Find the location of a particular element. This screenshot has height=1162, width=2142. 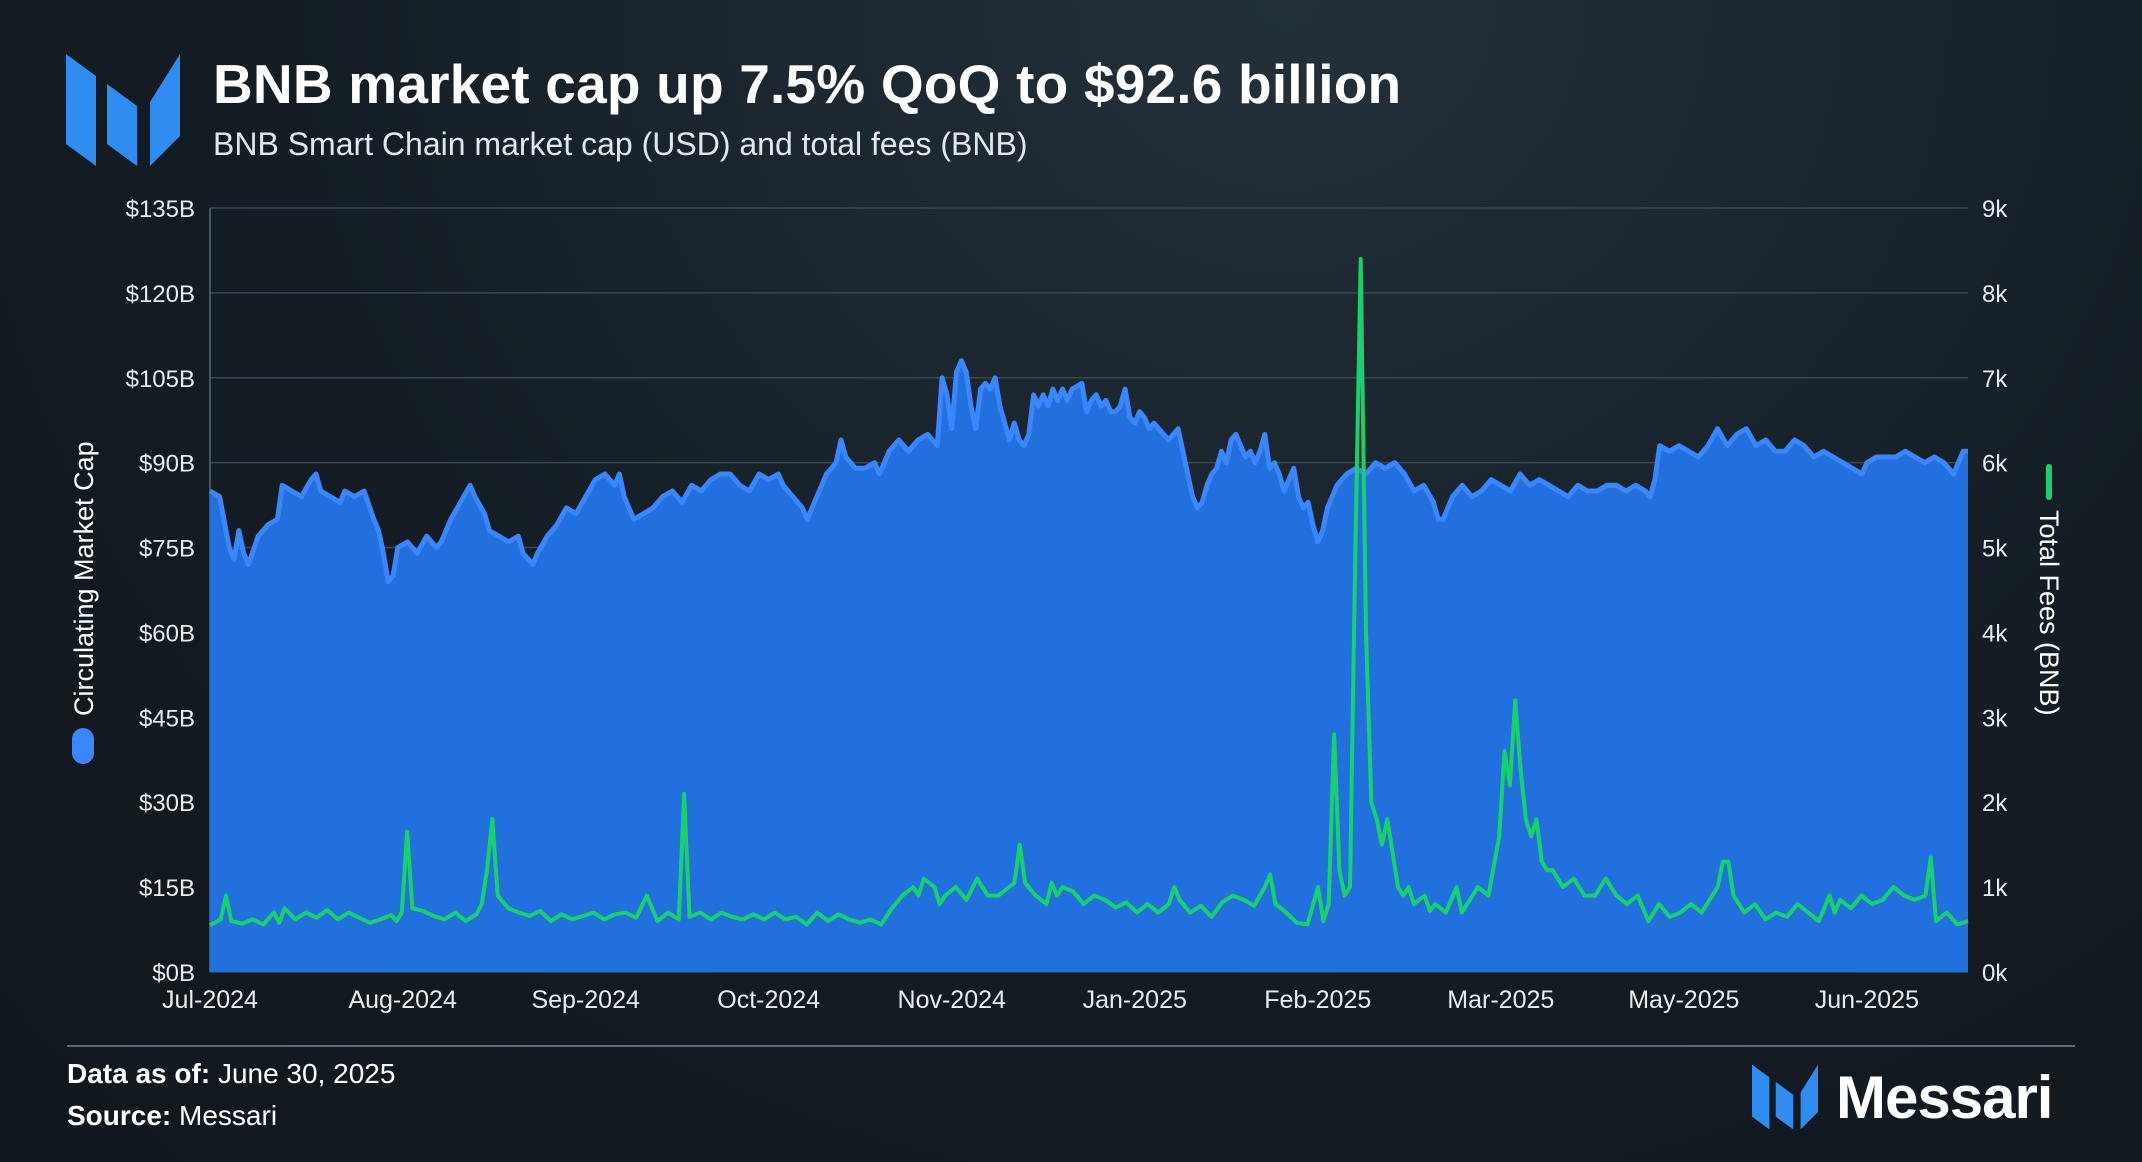

right-tick-label: 3k is located at coordinates (1995, 718).